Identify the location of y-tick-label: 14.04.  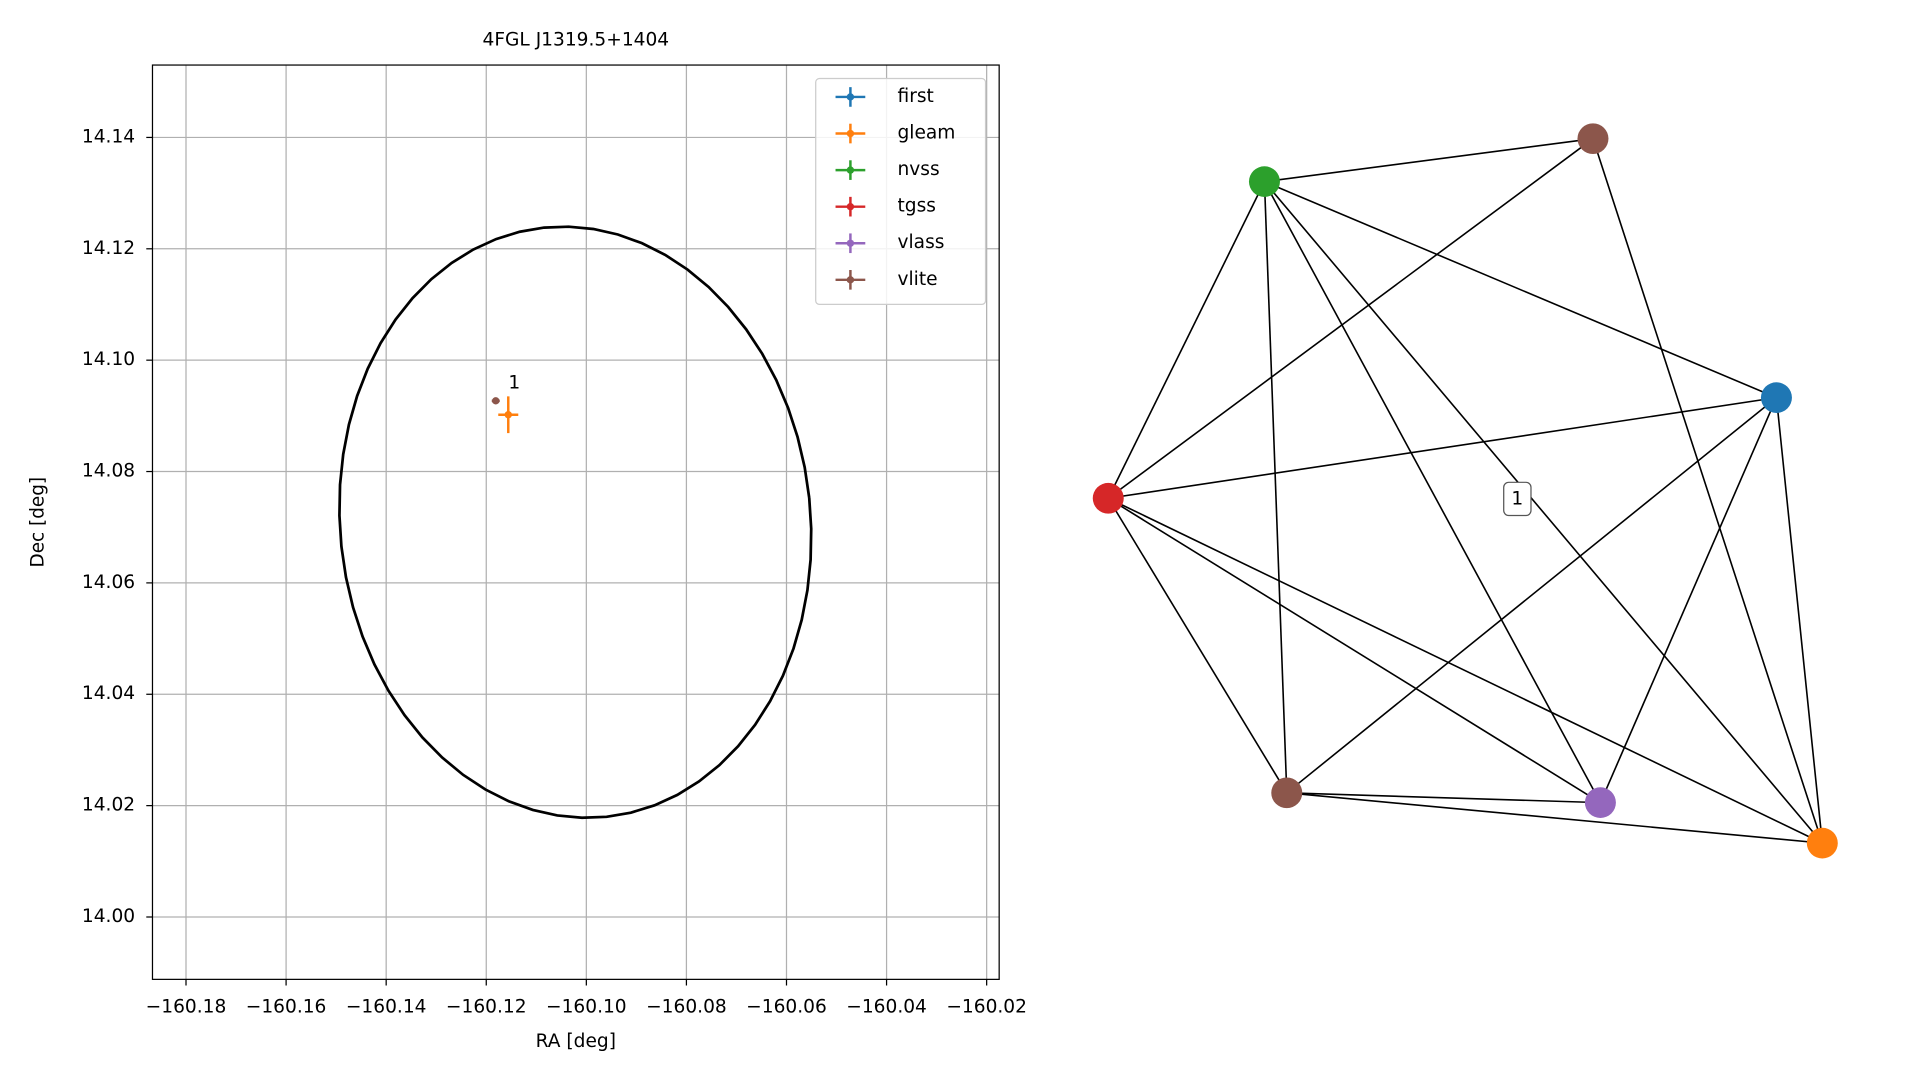
(108, 693).